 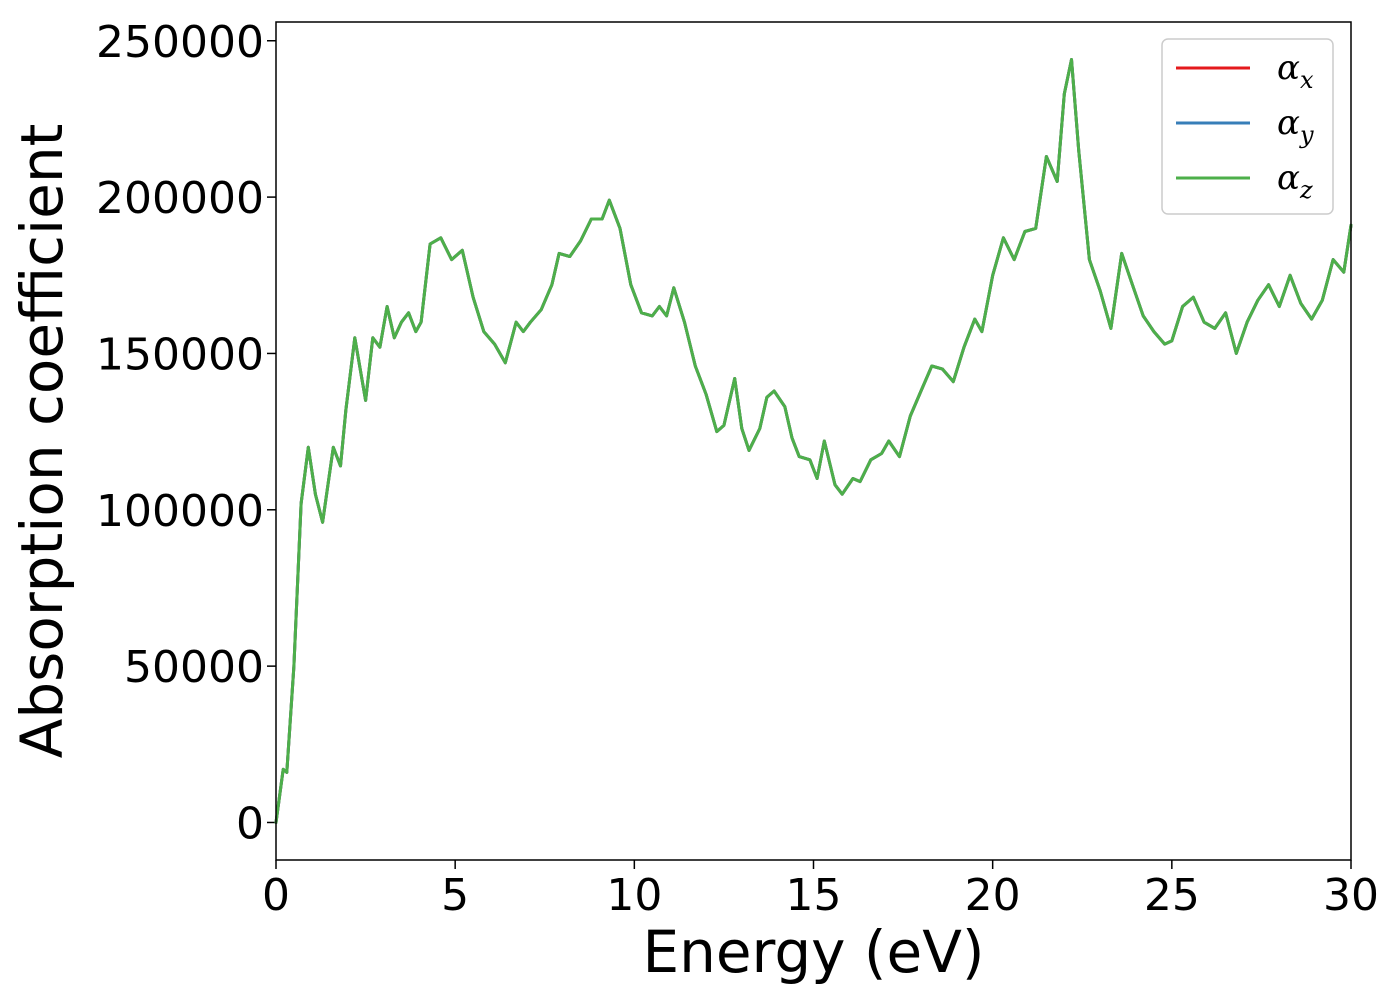 I want to click on legend-subscript: z, so click(x=1306, y=190).